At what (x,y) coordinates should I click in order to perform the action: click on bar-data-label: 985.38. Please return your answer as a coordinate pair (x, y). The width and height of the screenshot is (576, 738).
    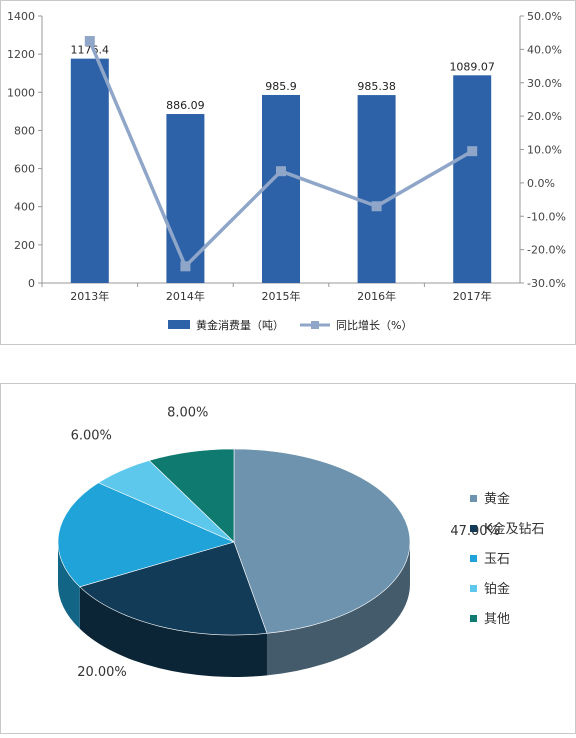
    Looking at the image, I should click on (376, 86).